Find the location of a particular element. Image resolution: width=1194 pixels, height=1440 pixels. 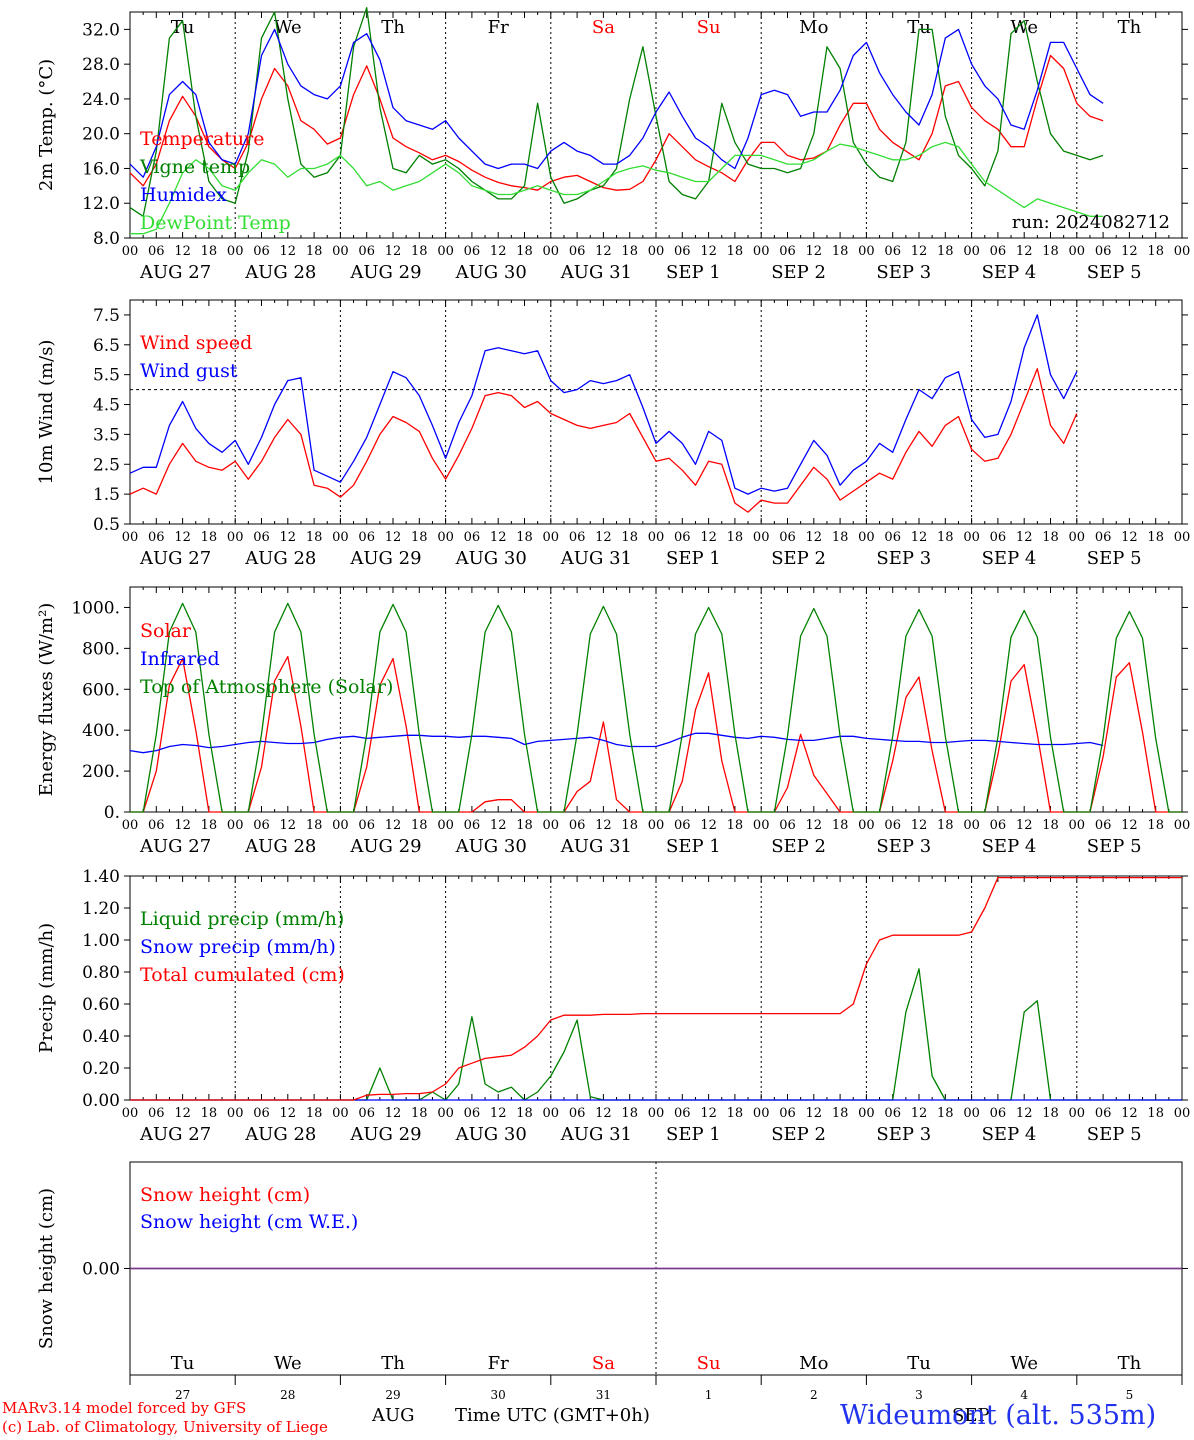

y-tick-label: 200. is located at coordinates (101, 772).